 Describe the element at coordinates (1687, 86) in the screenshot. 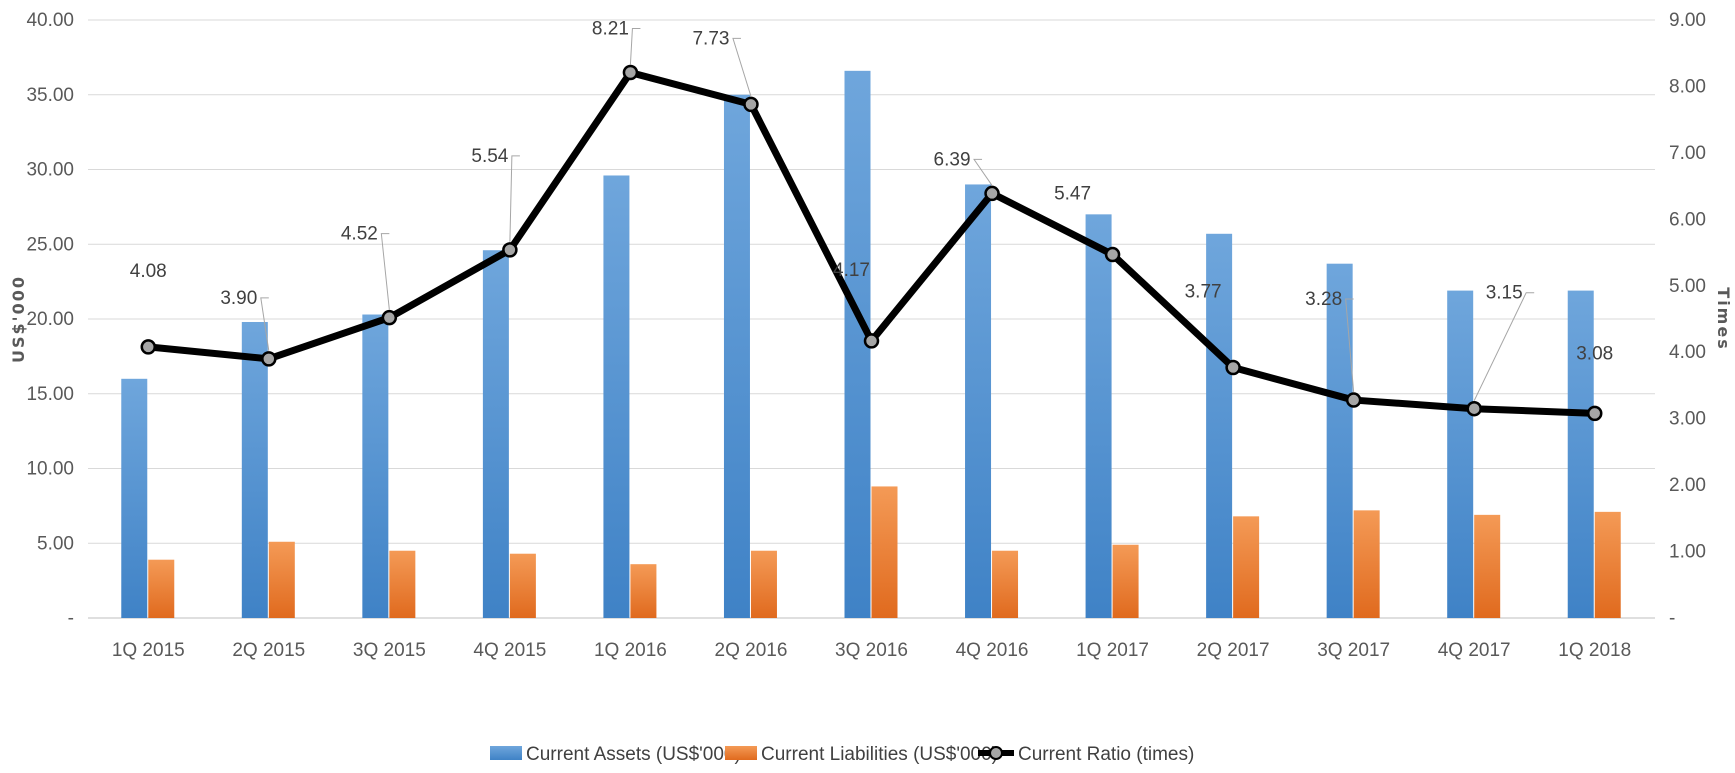

I see `y-right-tick-label: 8.00` at that location.